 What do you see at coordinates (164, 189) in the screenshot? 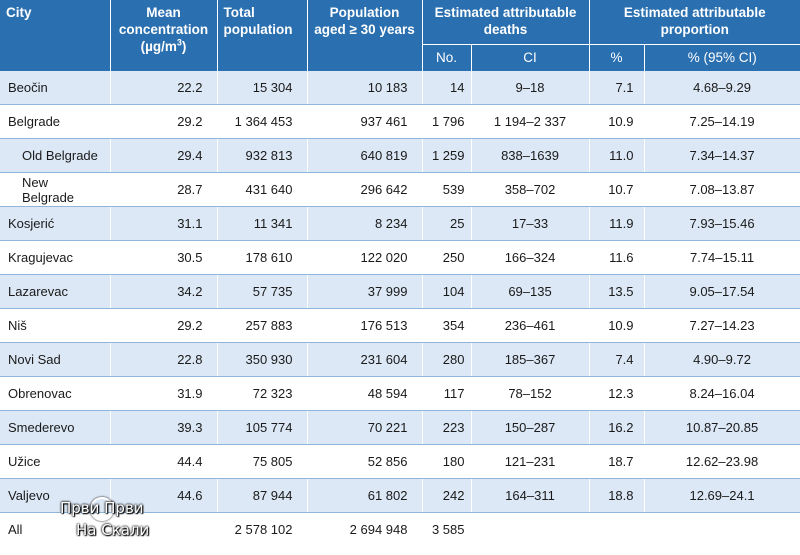
I see `cell-mean: 28.7` at bounding box center [164, 189].